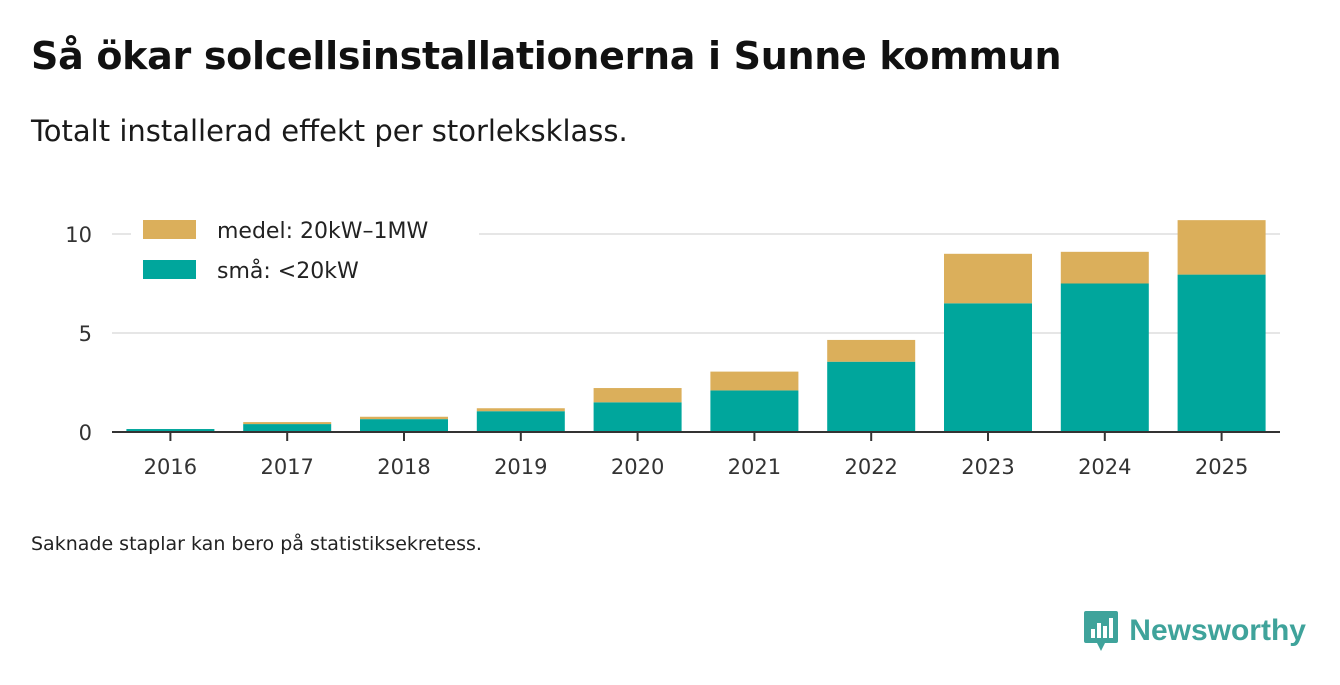 Image resolution: width=1340 pixels, height=685 pixels. Describe the element at coordinates (988, 367) in the screenshot. I see `bar-small-2023` at that location.